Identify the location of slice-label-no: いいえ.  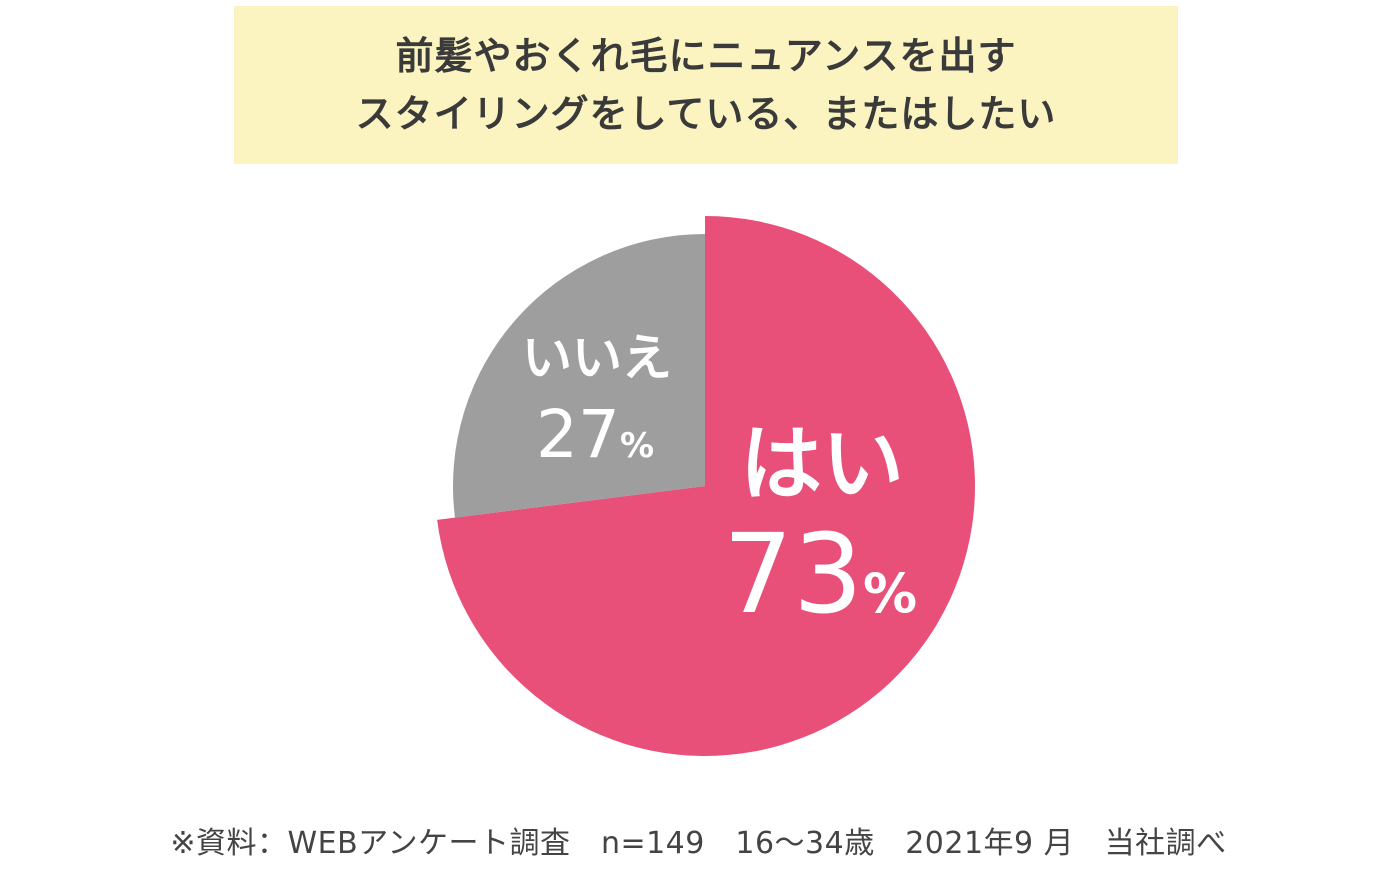
(597, 358).